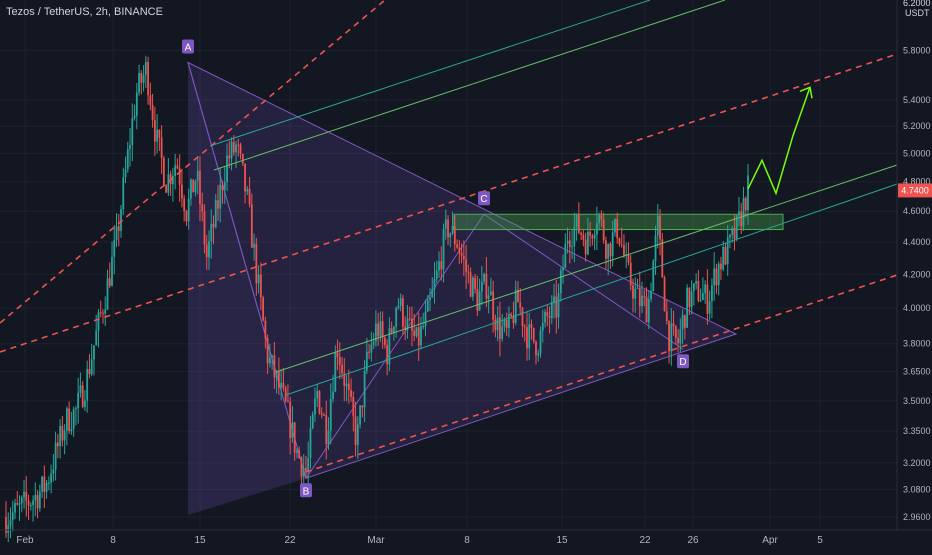 This screenshot has height=555, width=932. Describe the element at coordinates (917, 431) in the screenshot. I see `y-tick-label: 3.3500` at that location.